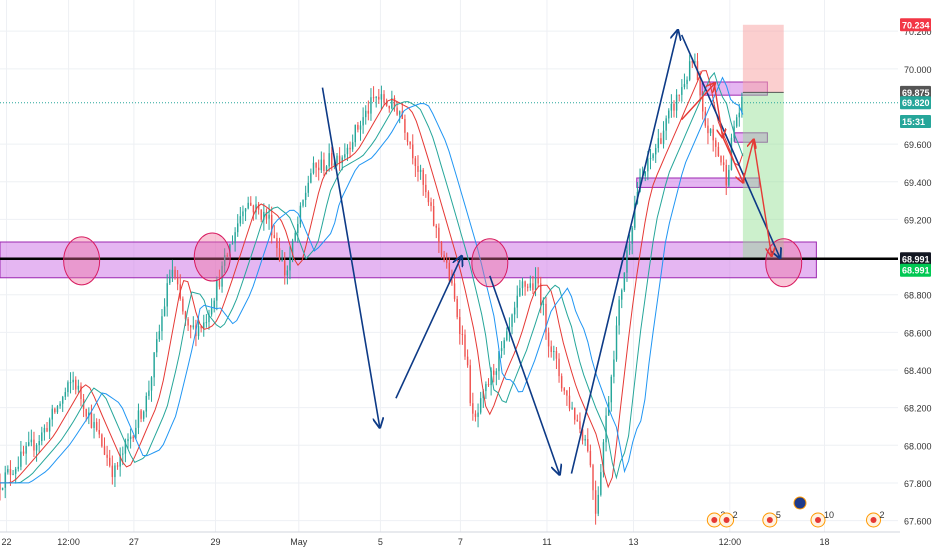  Describe the element at coordinates (428, 328) in the screenshot. I see `trend-arrow` at that location.